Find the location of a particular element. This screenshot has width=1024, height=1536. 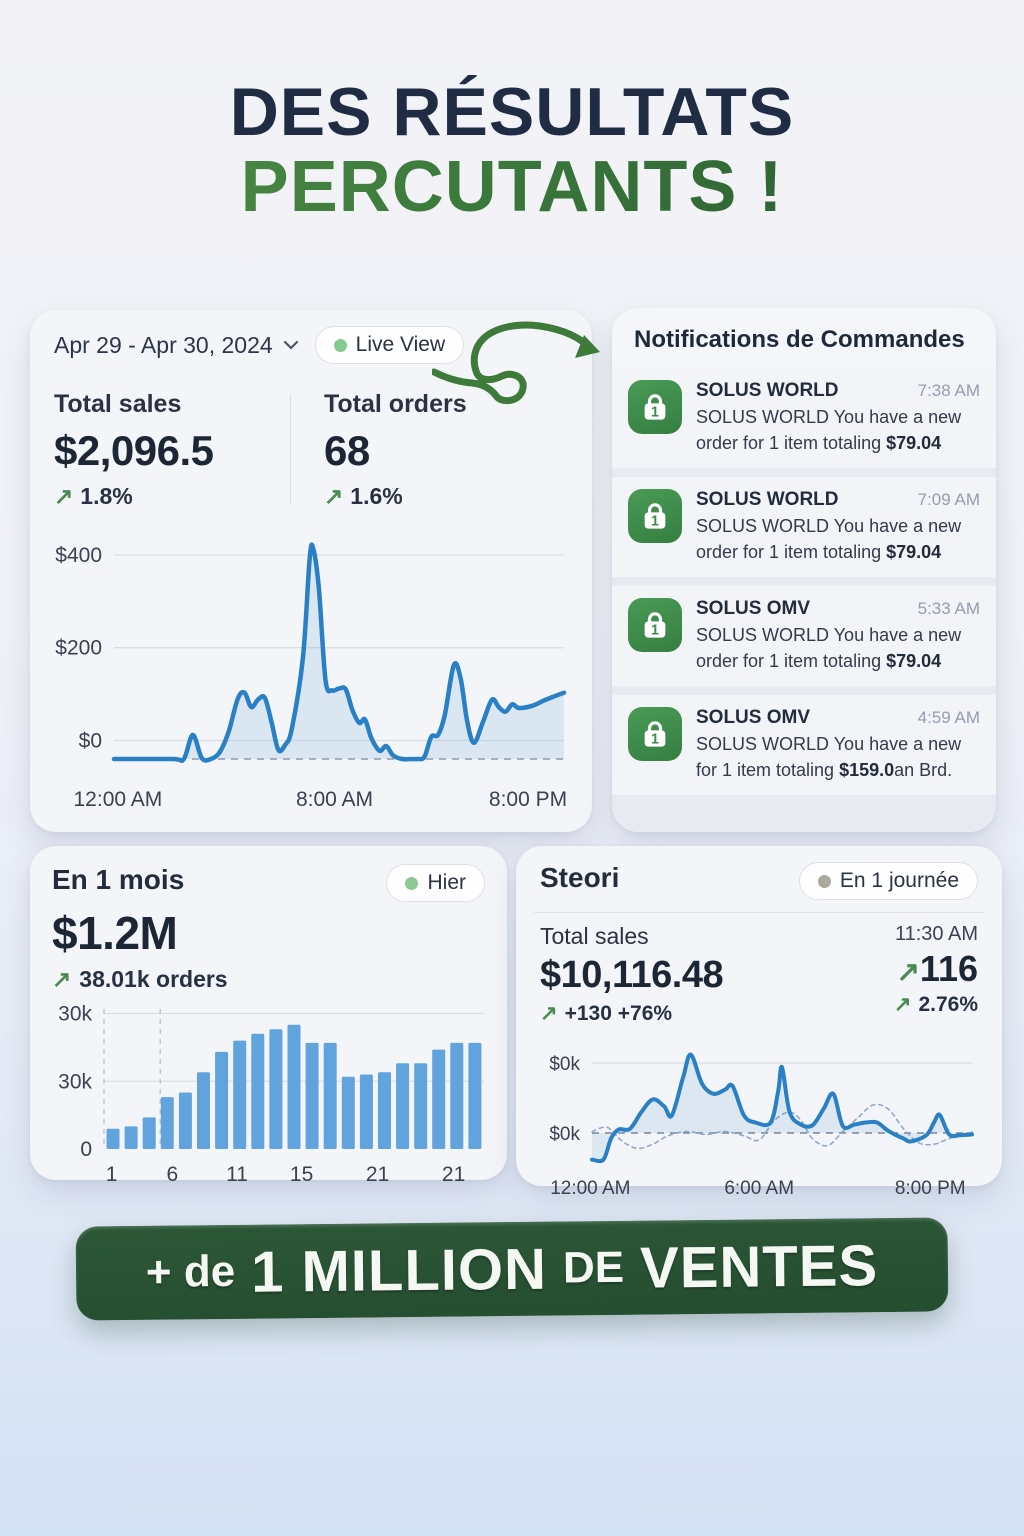

hier-dot-icon is located at coordinates (412, 883).